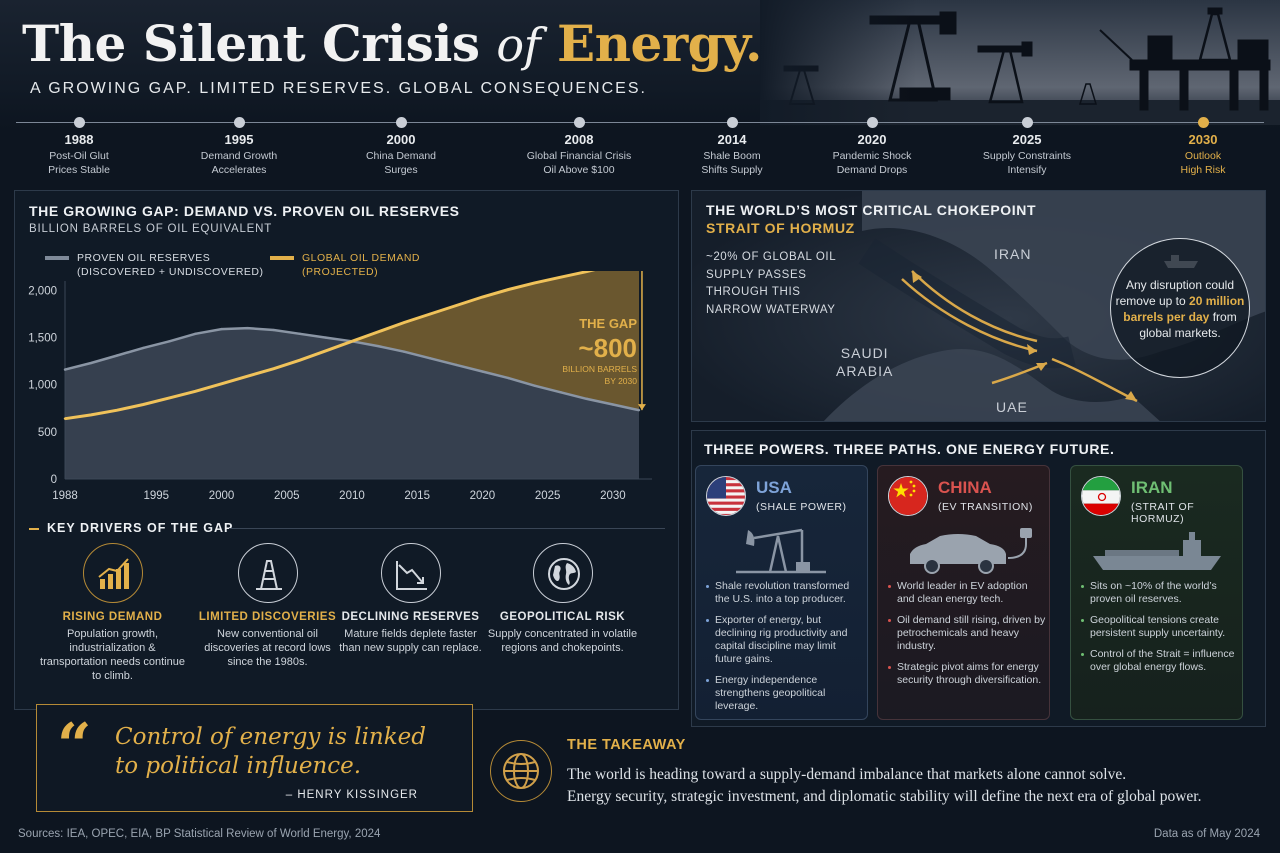 This screenshot has width=1280, height=853. What do you see at coordinates (112, 617) in the screenshot?
I see `driver-name: RISING DEMAND` at bounding box center [112, 617].